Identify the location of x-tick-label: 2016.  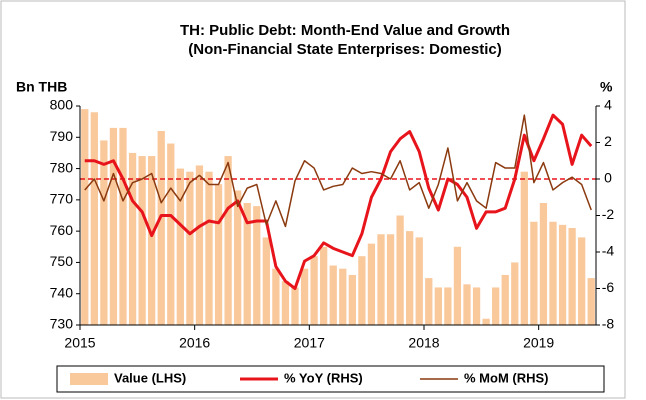
(194, 343).